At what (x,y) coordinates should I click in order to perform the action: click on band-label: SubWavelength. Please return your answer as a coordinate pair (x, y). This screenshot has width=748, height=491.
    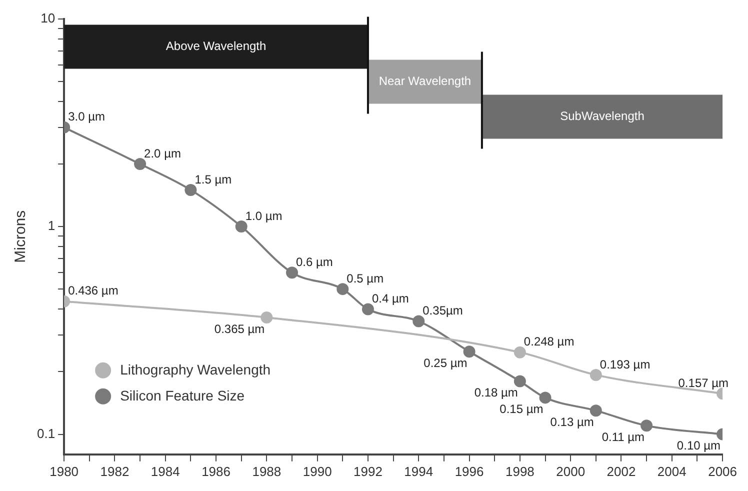
    Looking at the image, I should click on (602, 116).